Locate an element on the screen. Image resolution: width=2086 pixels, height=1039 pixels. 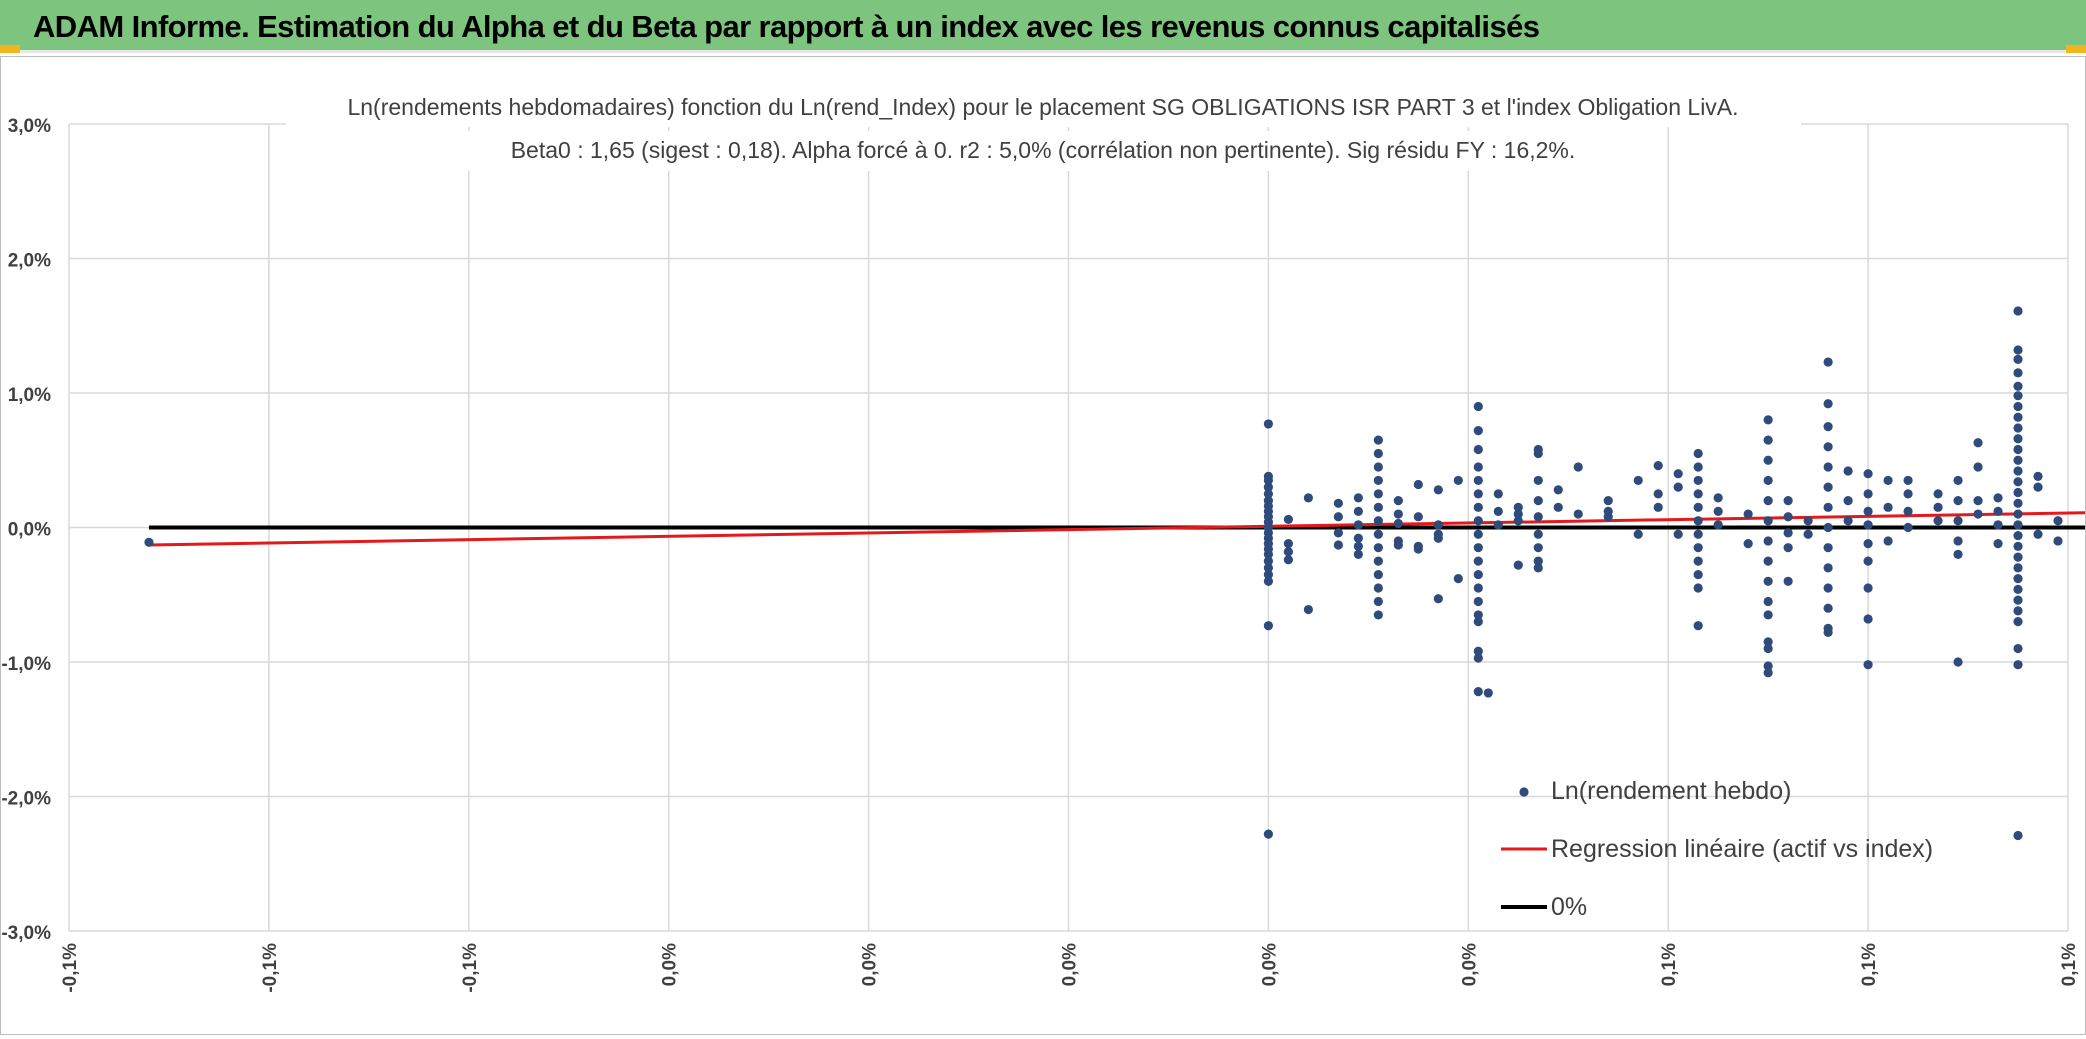
legend-label-regression: Regression linéaire (actif vs index) is located at coordinates (1742, 849).